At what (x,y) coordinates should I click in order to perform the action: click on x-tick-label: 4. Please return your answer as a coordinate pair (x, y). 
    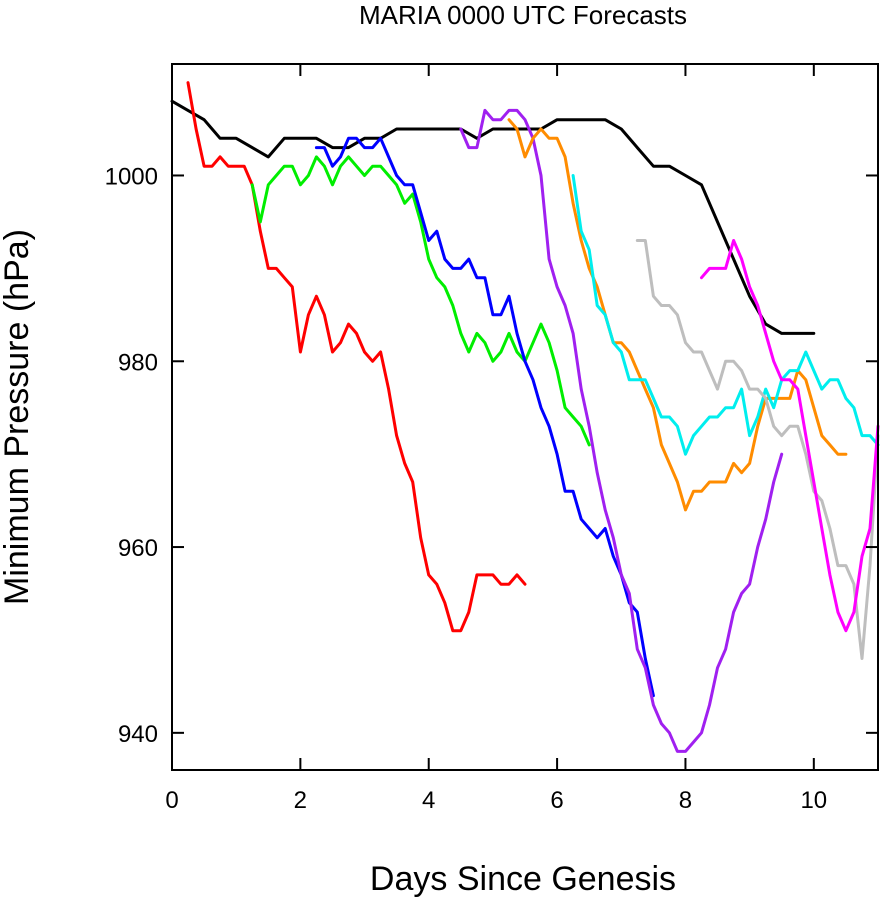
    Looking at the image, I should click on (428, 800).